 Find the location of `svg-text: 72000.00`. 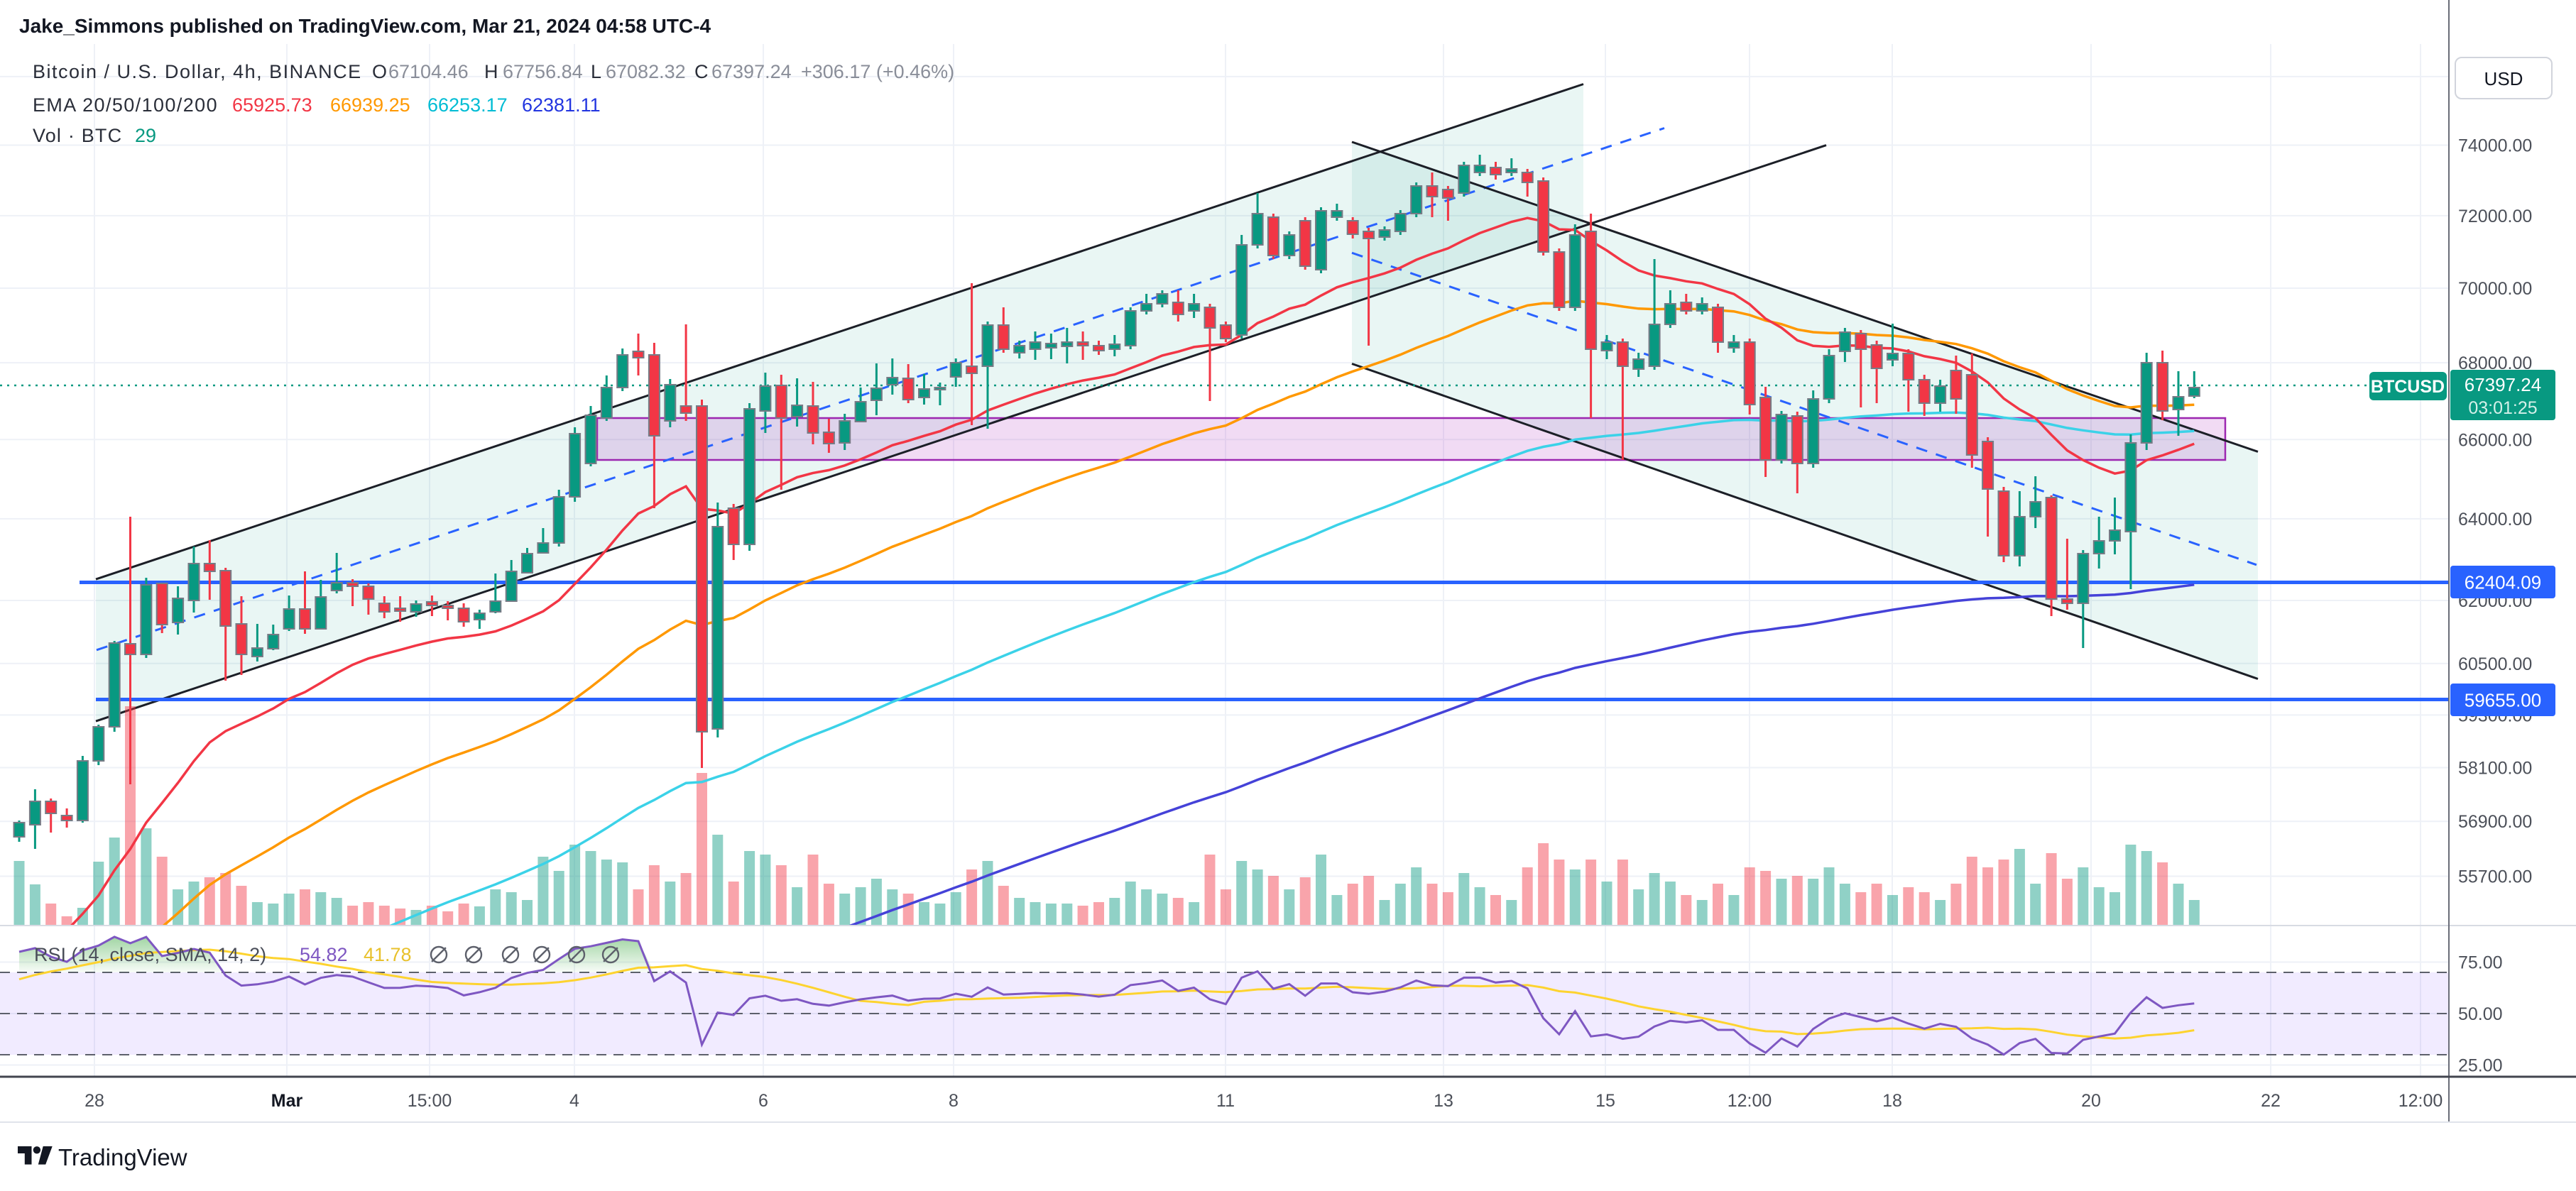

svg-text: 72000.00 is located at coordinates (2495, 216).